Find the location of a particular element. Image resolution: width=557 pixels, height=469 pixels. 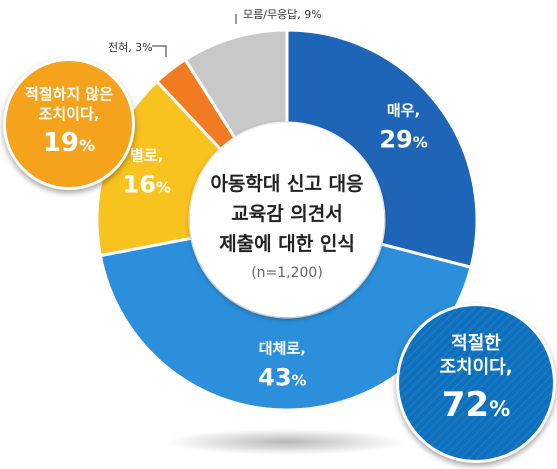

center-title-line-2: 교육감 의견서 is located at coordinates (287, 214).